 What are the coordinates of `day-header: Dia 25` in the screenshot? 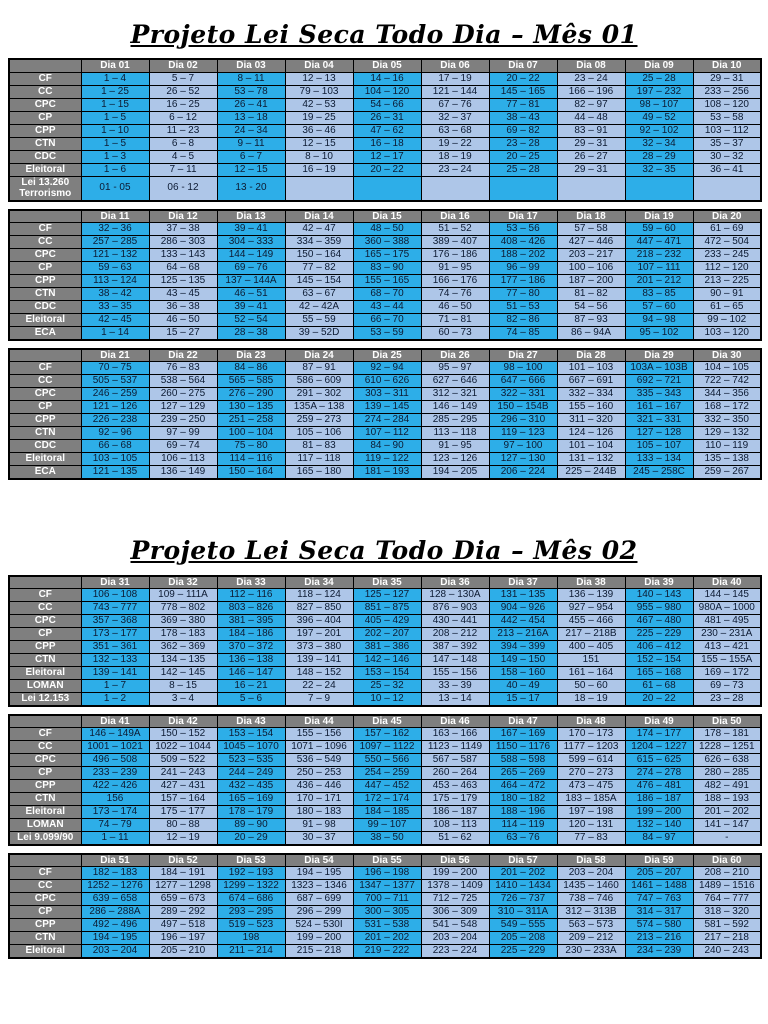 It's located at (387, 355).